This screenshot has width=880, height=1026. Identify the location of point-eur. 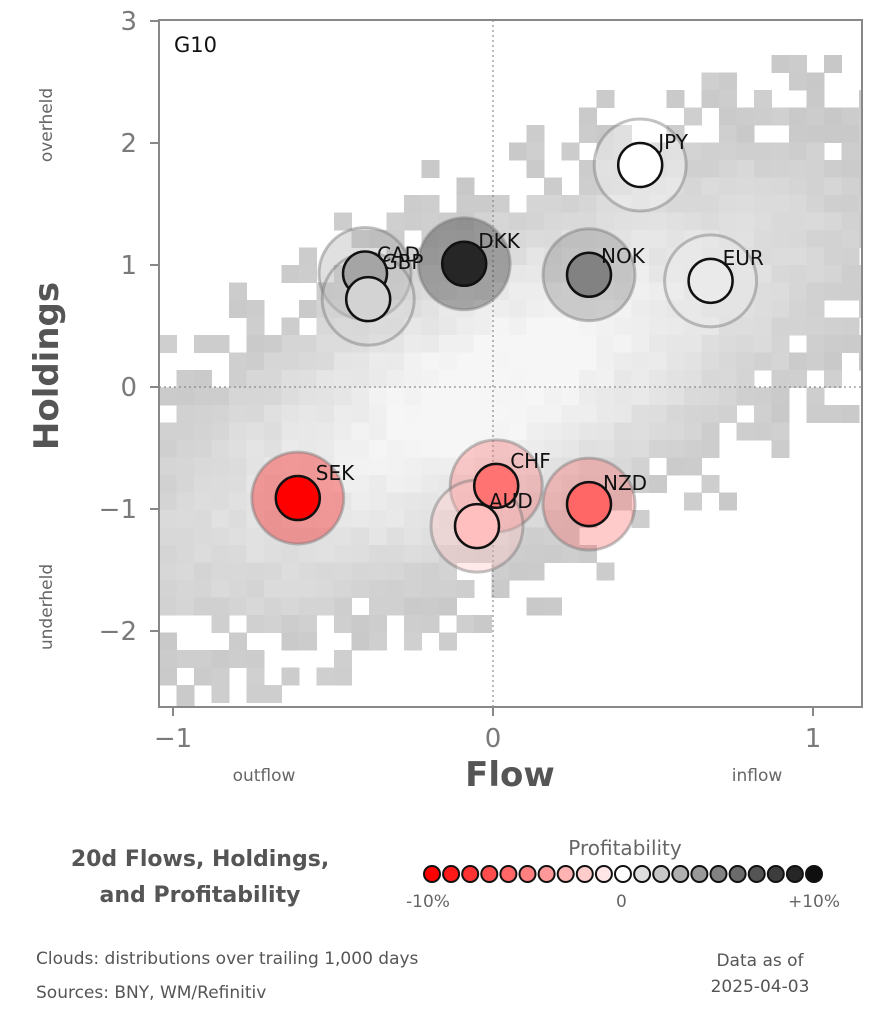
(710, 281).